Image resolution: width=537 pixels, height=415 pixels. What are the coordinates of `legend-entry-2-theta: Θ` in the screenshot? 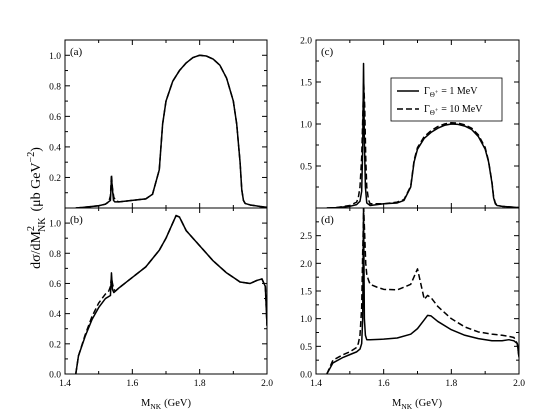 It's located at (432, 113).